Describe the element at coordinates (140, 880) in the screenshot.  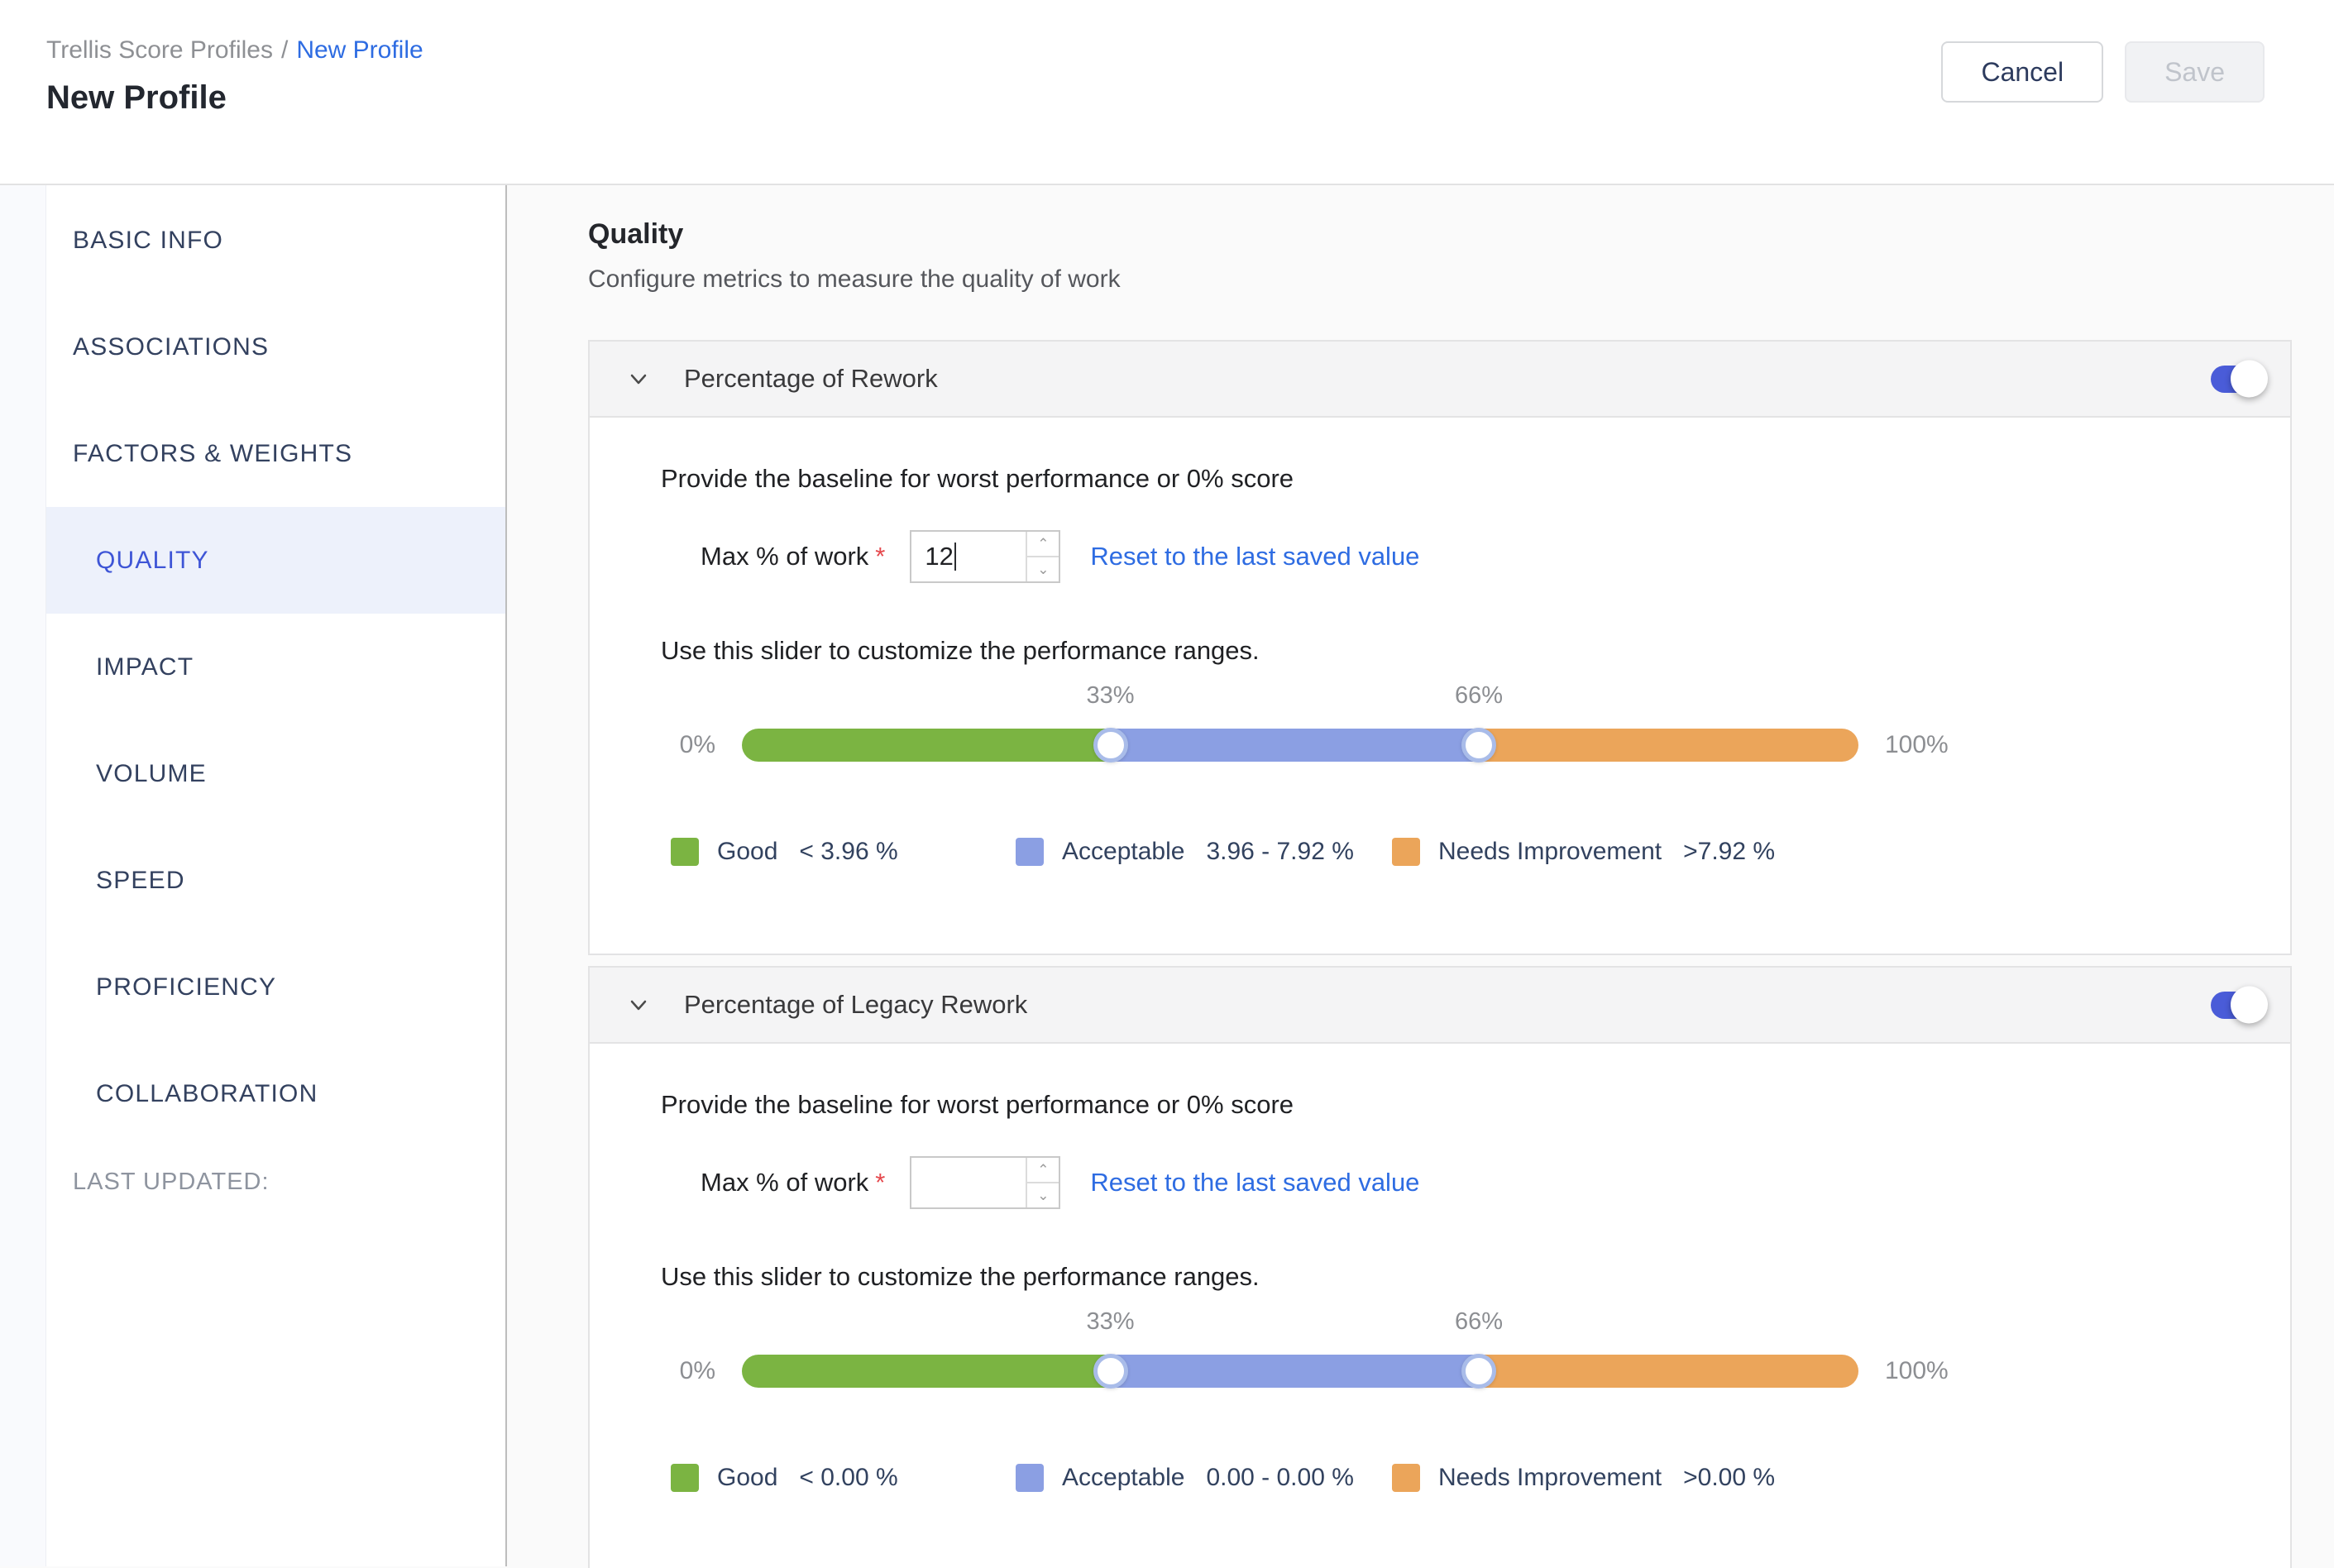
I see `sidebar-item-speed: SPEED` at that location.